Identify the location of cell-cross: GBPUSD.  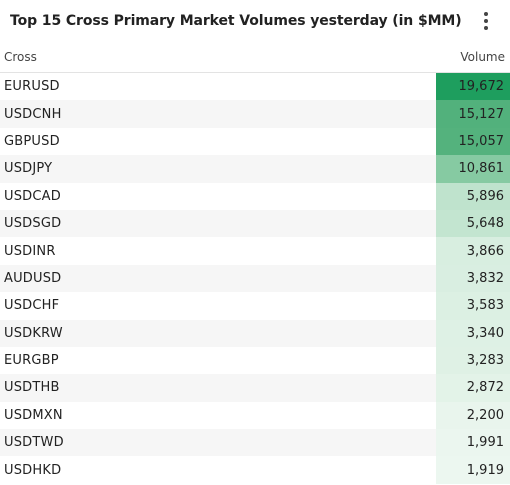
(32, 141).